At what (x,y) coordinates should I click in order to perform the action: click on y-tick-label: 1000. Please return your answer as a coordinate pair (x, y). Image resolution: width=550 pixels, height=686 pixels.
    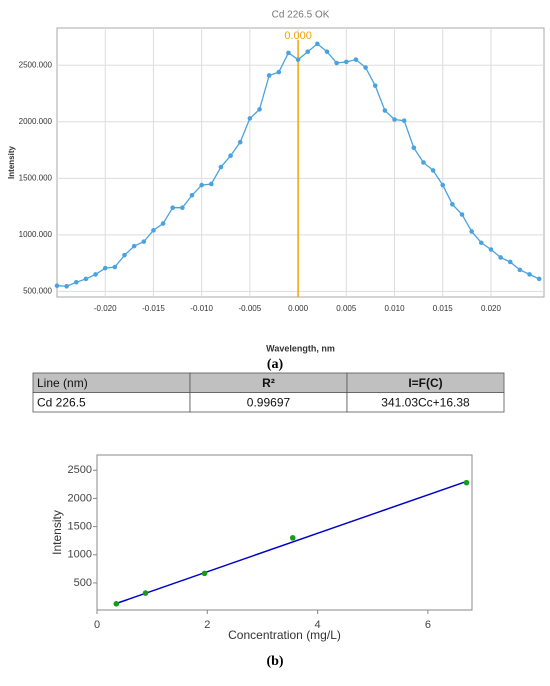
    Looking at the image, I should click on (80, 555).